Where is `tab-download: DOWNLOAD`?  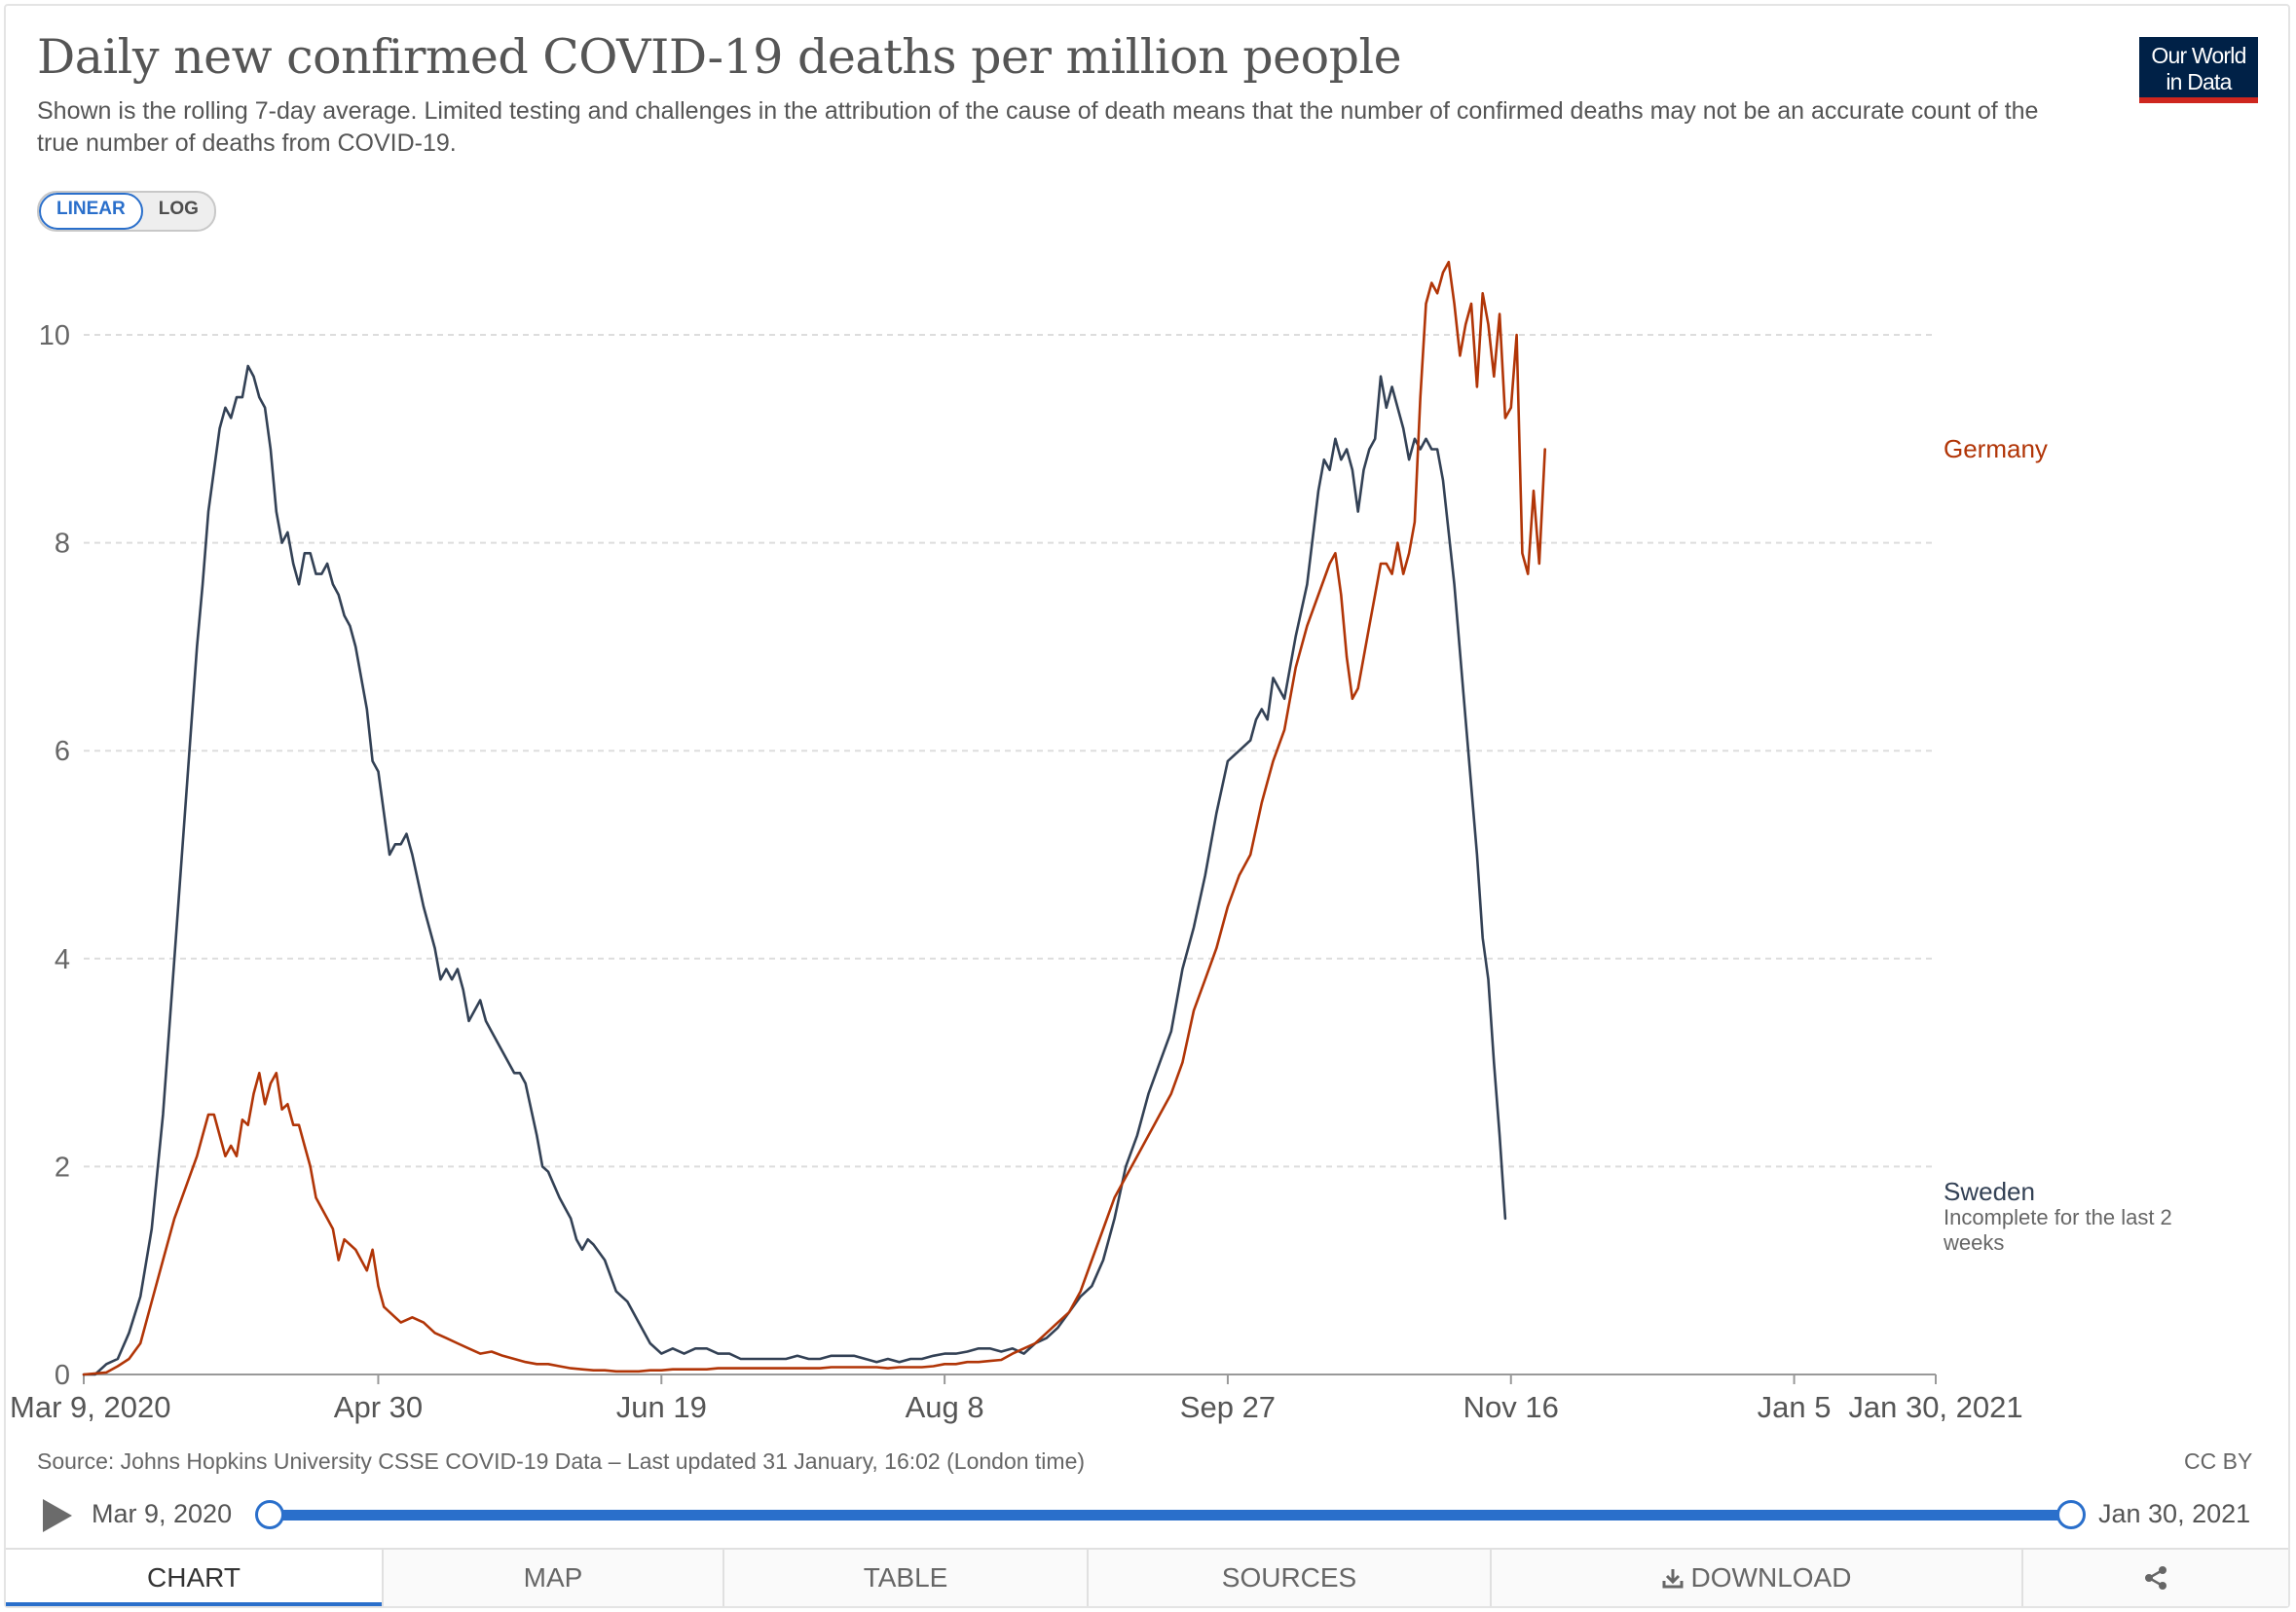 tab-download: DOWNLOAD is located at coordinates (1756, 1578).